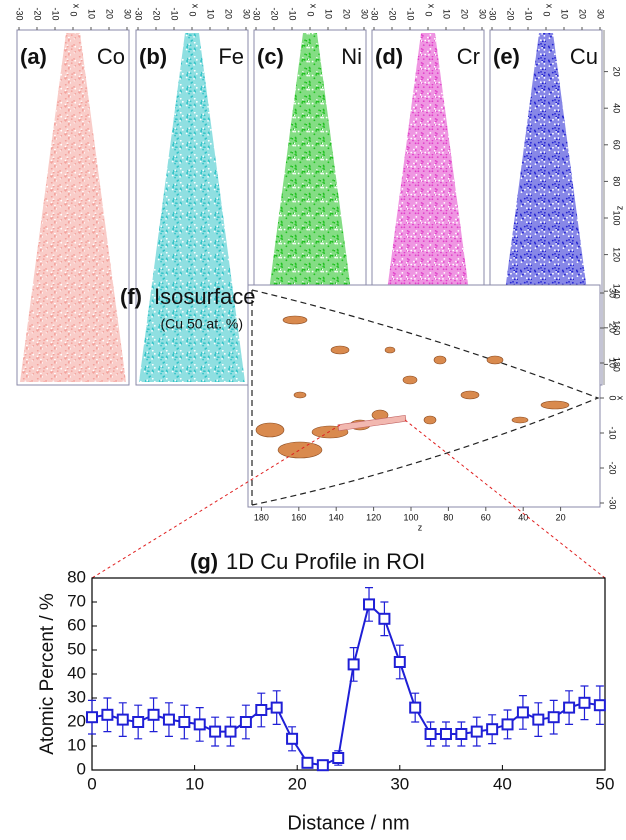  What do you see at coordinates (336, 517) in the screenshot?
I see `z-tick-label: 140` at bounding box center [336, 517].